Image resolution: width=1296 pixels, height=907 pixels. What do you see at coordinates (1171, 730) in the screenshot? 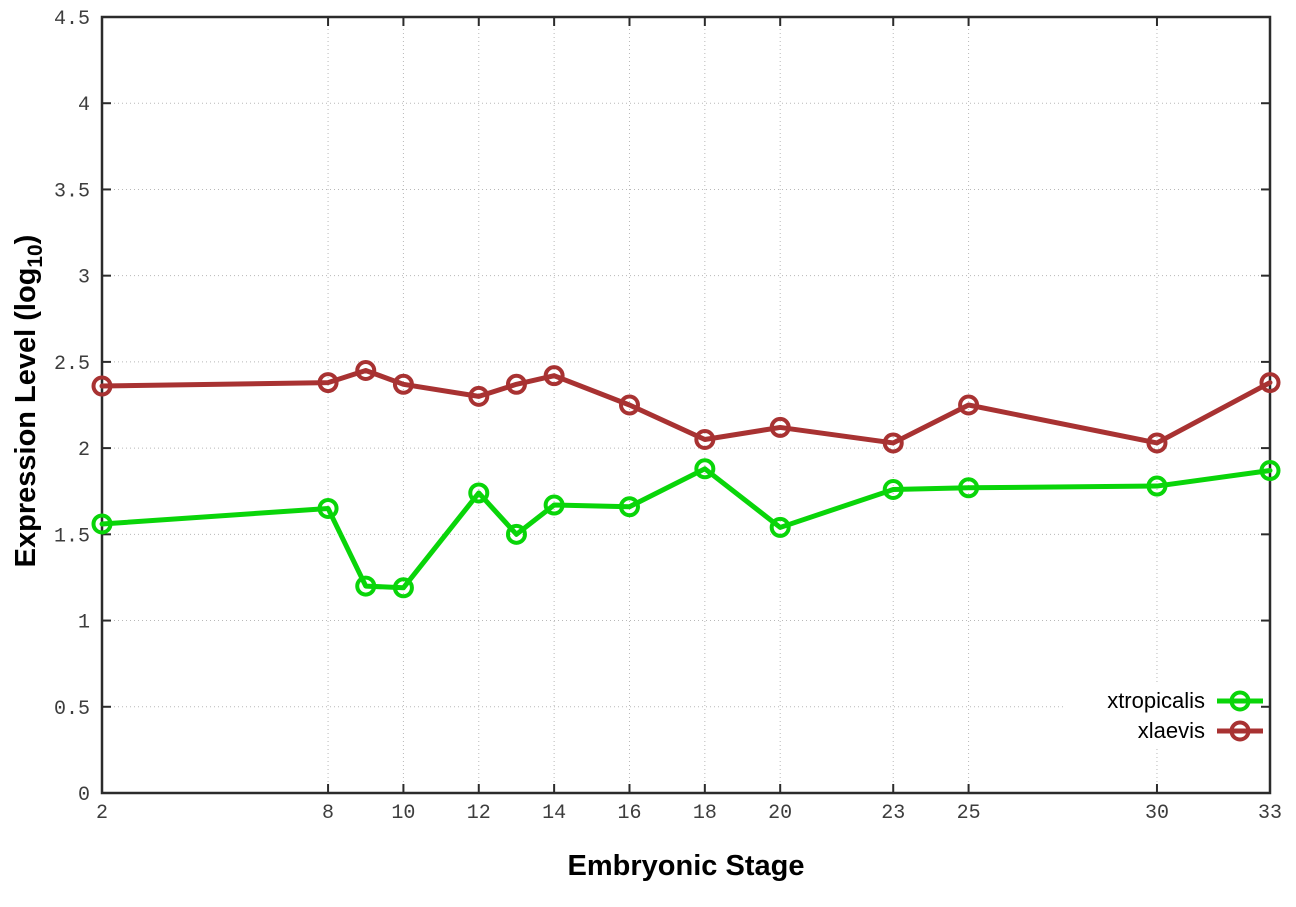
I see `legend-label-xlaevis: xlaevis` at bounding box center [1171, 730].